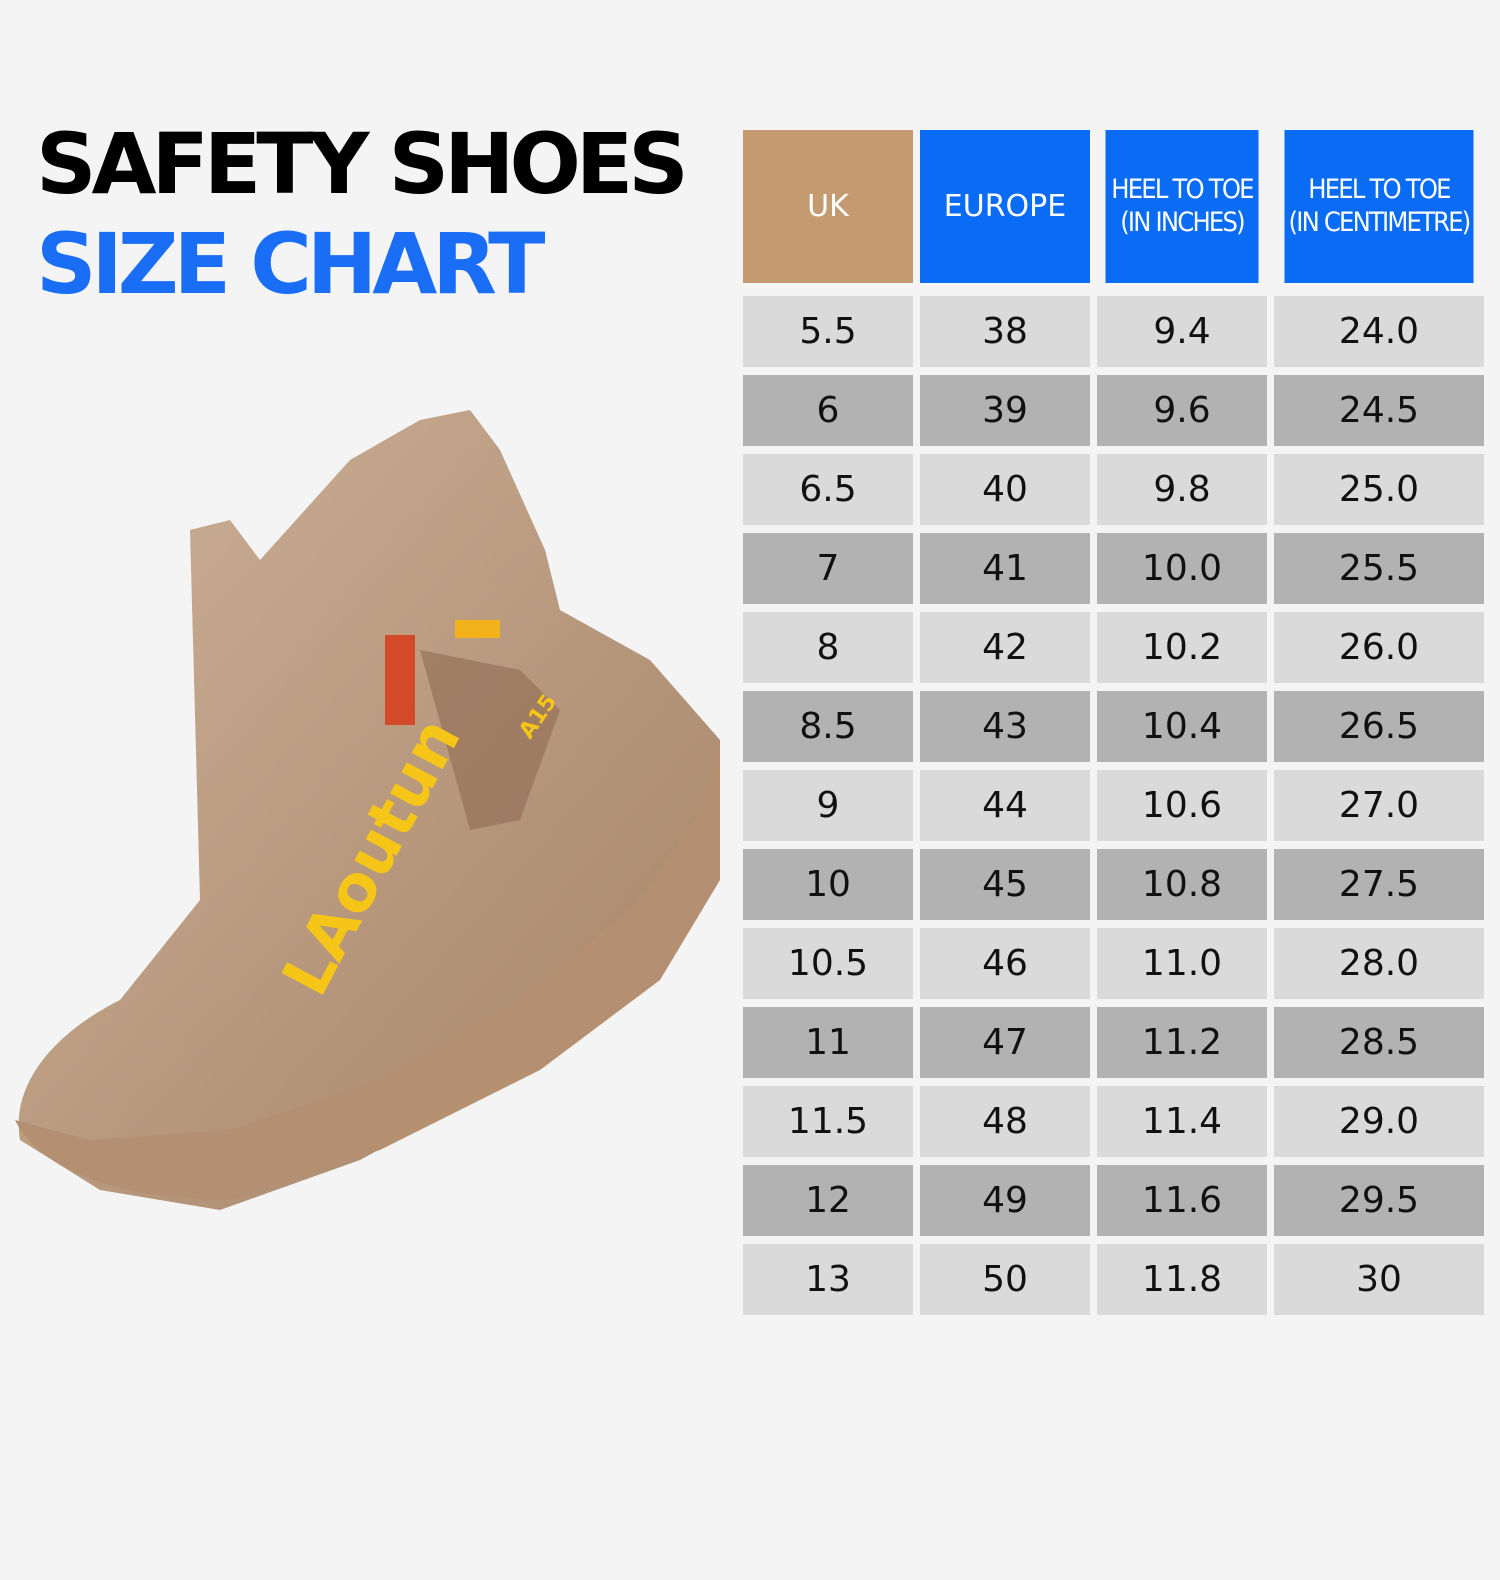  Describe the element at coordinates (1005, 1200) in the screenshot. I see `table-cell: 49` at that location.